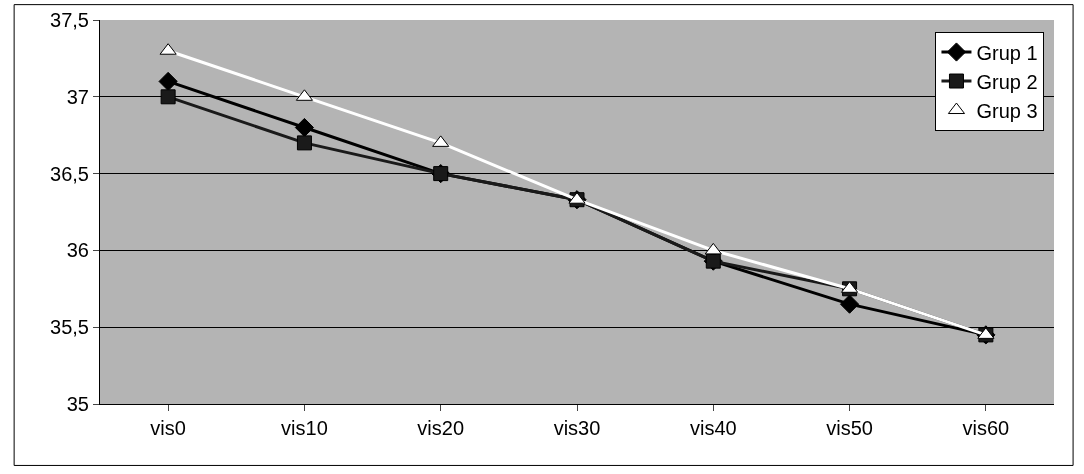 The width and height of the screenshot is (1084, 474). I want to click on y-tick-label: 35,5, so click(69, 327).